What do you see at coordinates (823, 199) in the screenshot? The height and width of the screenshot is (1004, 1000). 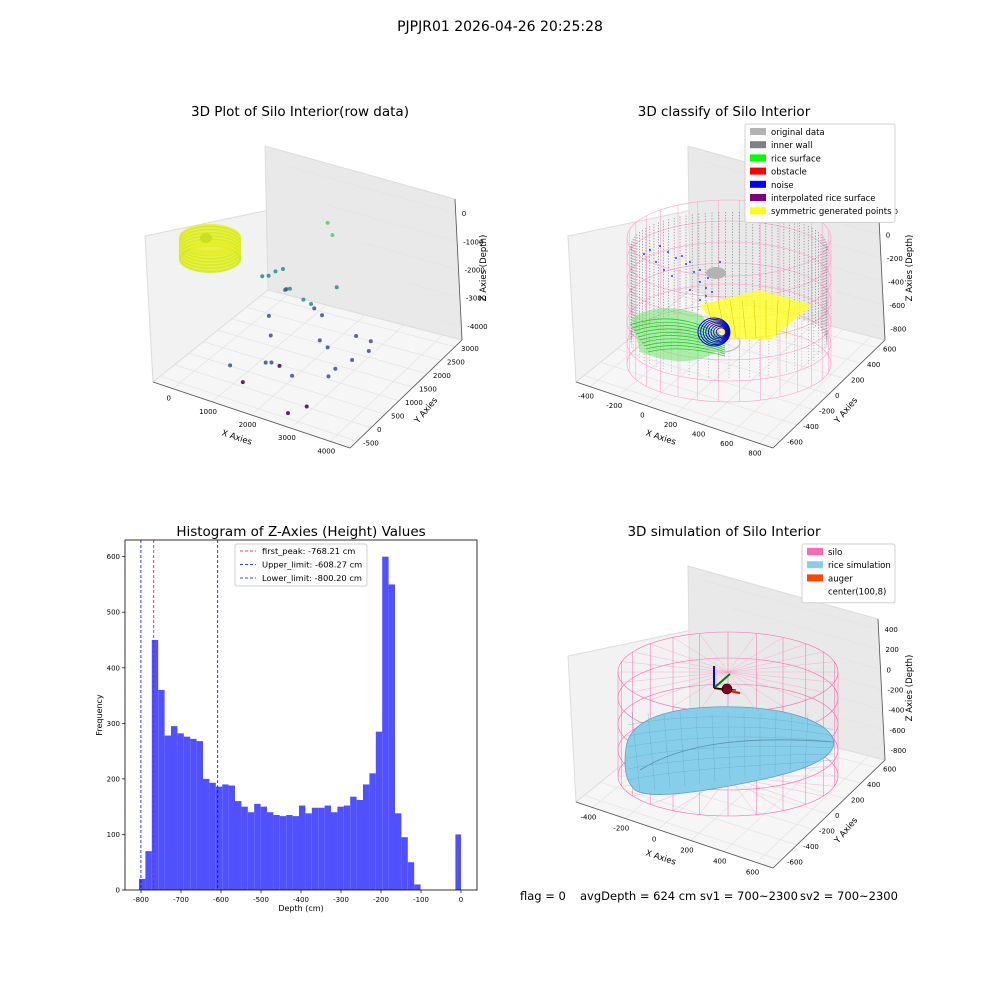 I see `classify-legend-label: interpolated rice surface` at bounding box center [823, 199].